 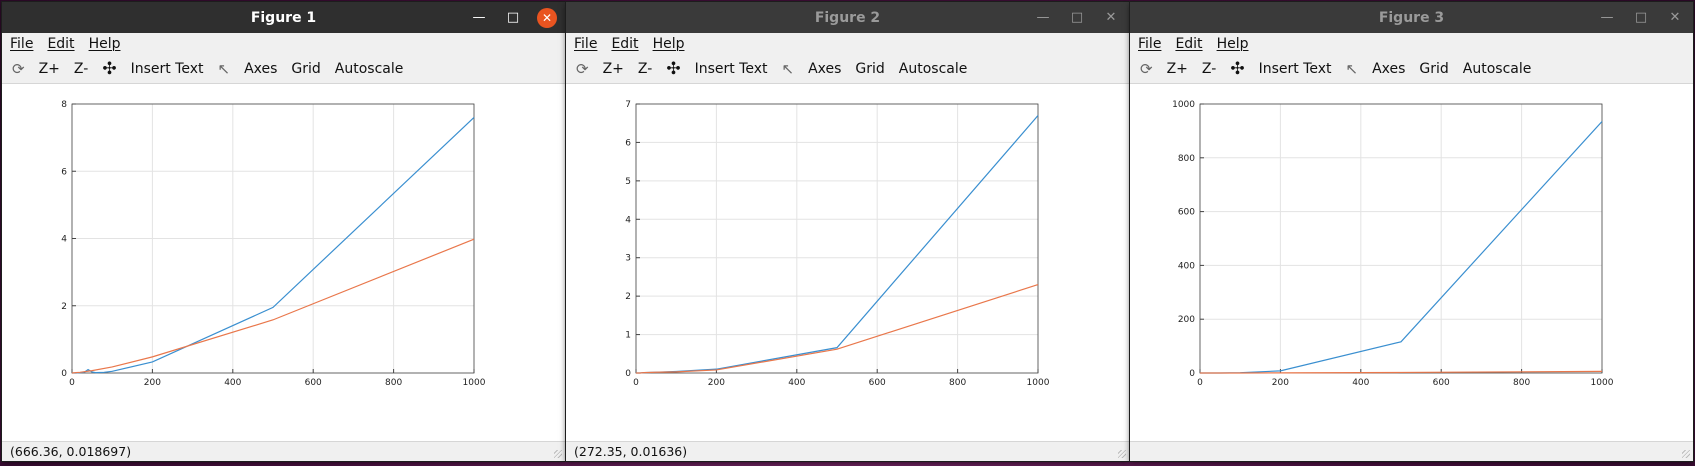 What do you see at coordinates (1411, 451) in the screenshot?
I see `status-bar` at bounding box center [1411, 451].